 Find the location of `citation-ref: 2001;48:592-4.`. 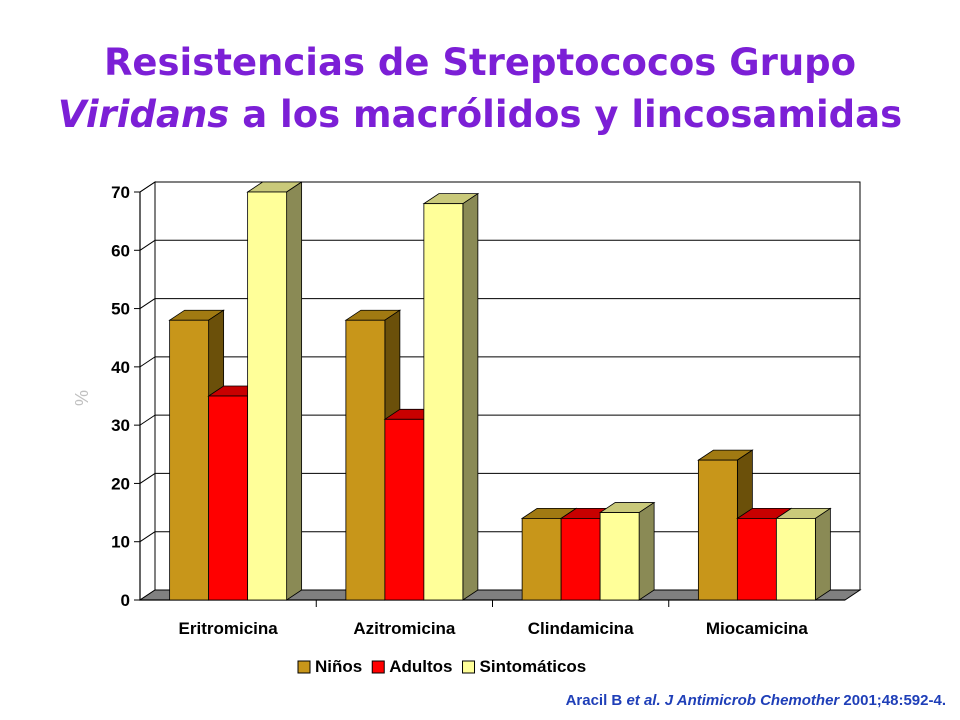

citation-ref: 2001;48:592-4. is located at coordinates (892, 700).